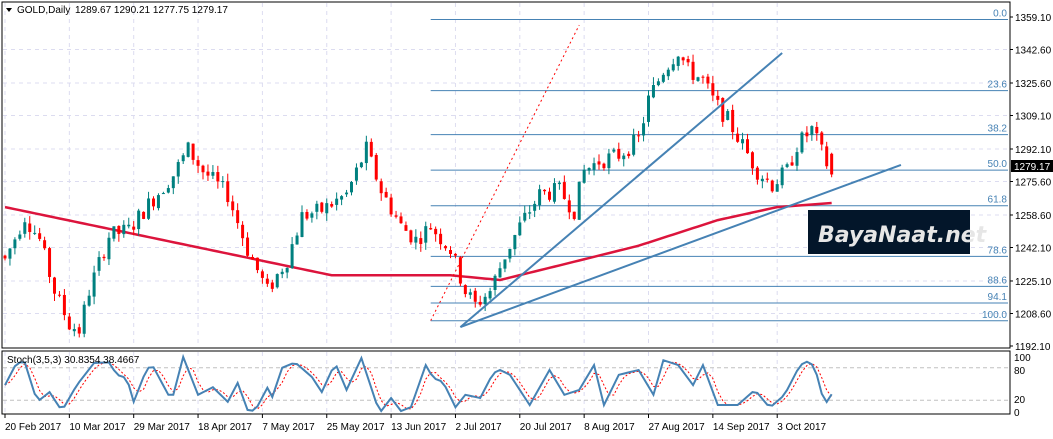  Describe the element at coordinates (1033, 248) in the screenshot. I see `price-tick-label: 1242.10` at that location.